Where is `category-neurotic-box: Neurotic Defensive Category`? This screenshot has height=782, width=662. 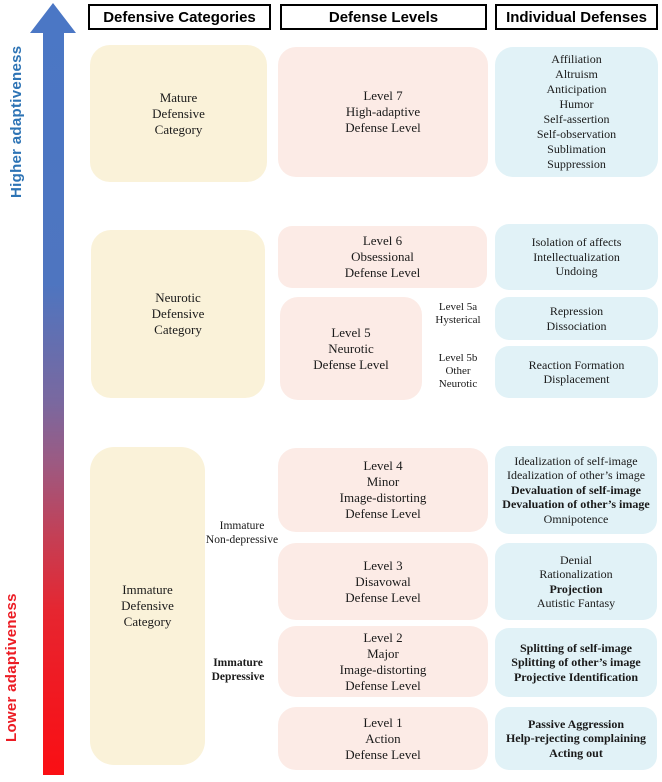 category-neurotic-box: Neurotic Defensive Category is located at coordinates (178, 314).